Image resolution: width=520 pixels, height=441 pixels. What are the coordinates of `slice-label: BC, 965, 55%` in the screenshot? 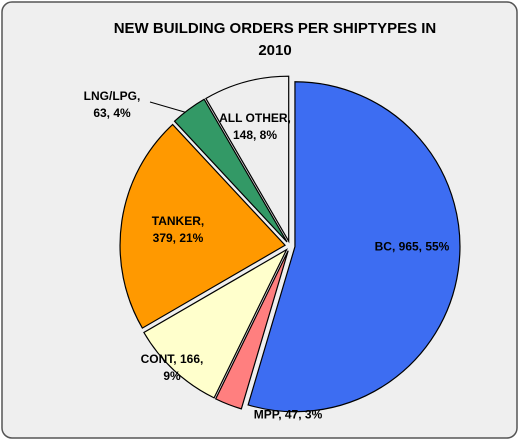 It's located at (412, 246).